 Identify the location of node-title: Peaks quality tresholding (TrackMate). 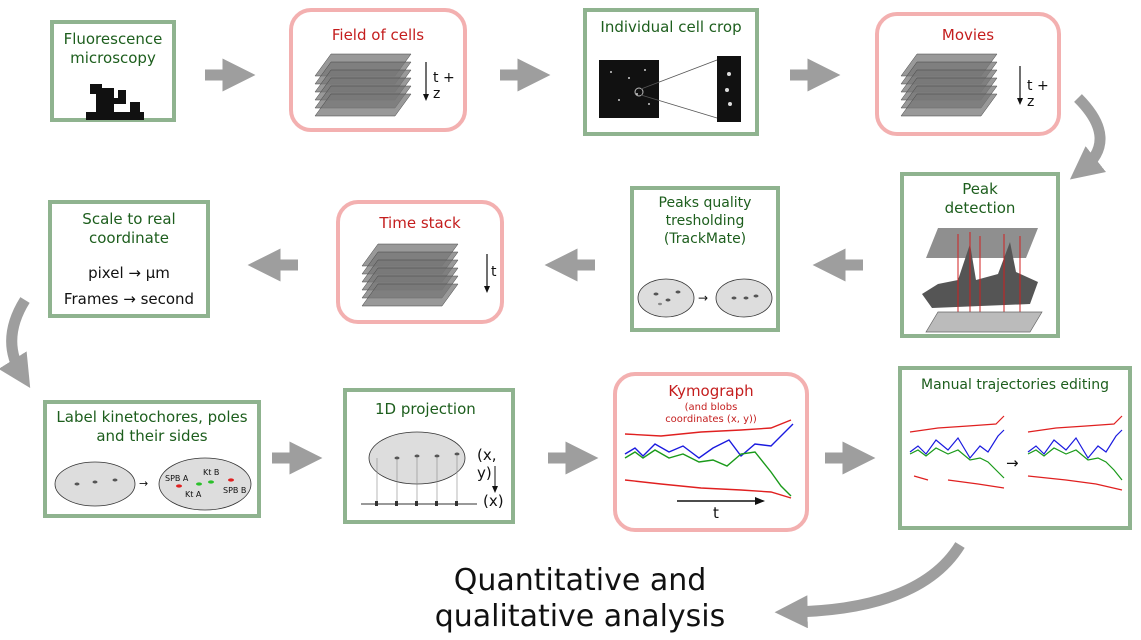
(705, 221).